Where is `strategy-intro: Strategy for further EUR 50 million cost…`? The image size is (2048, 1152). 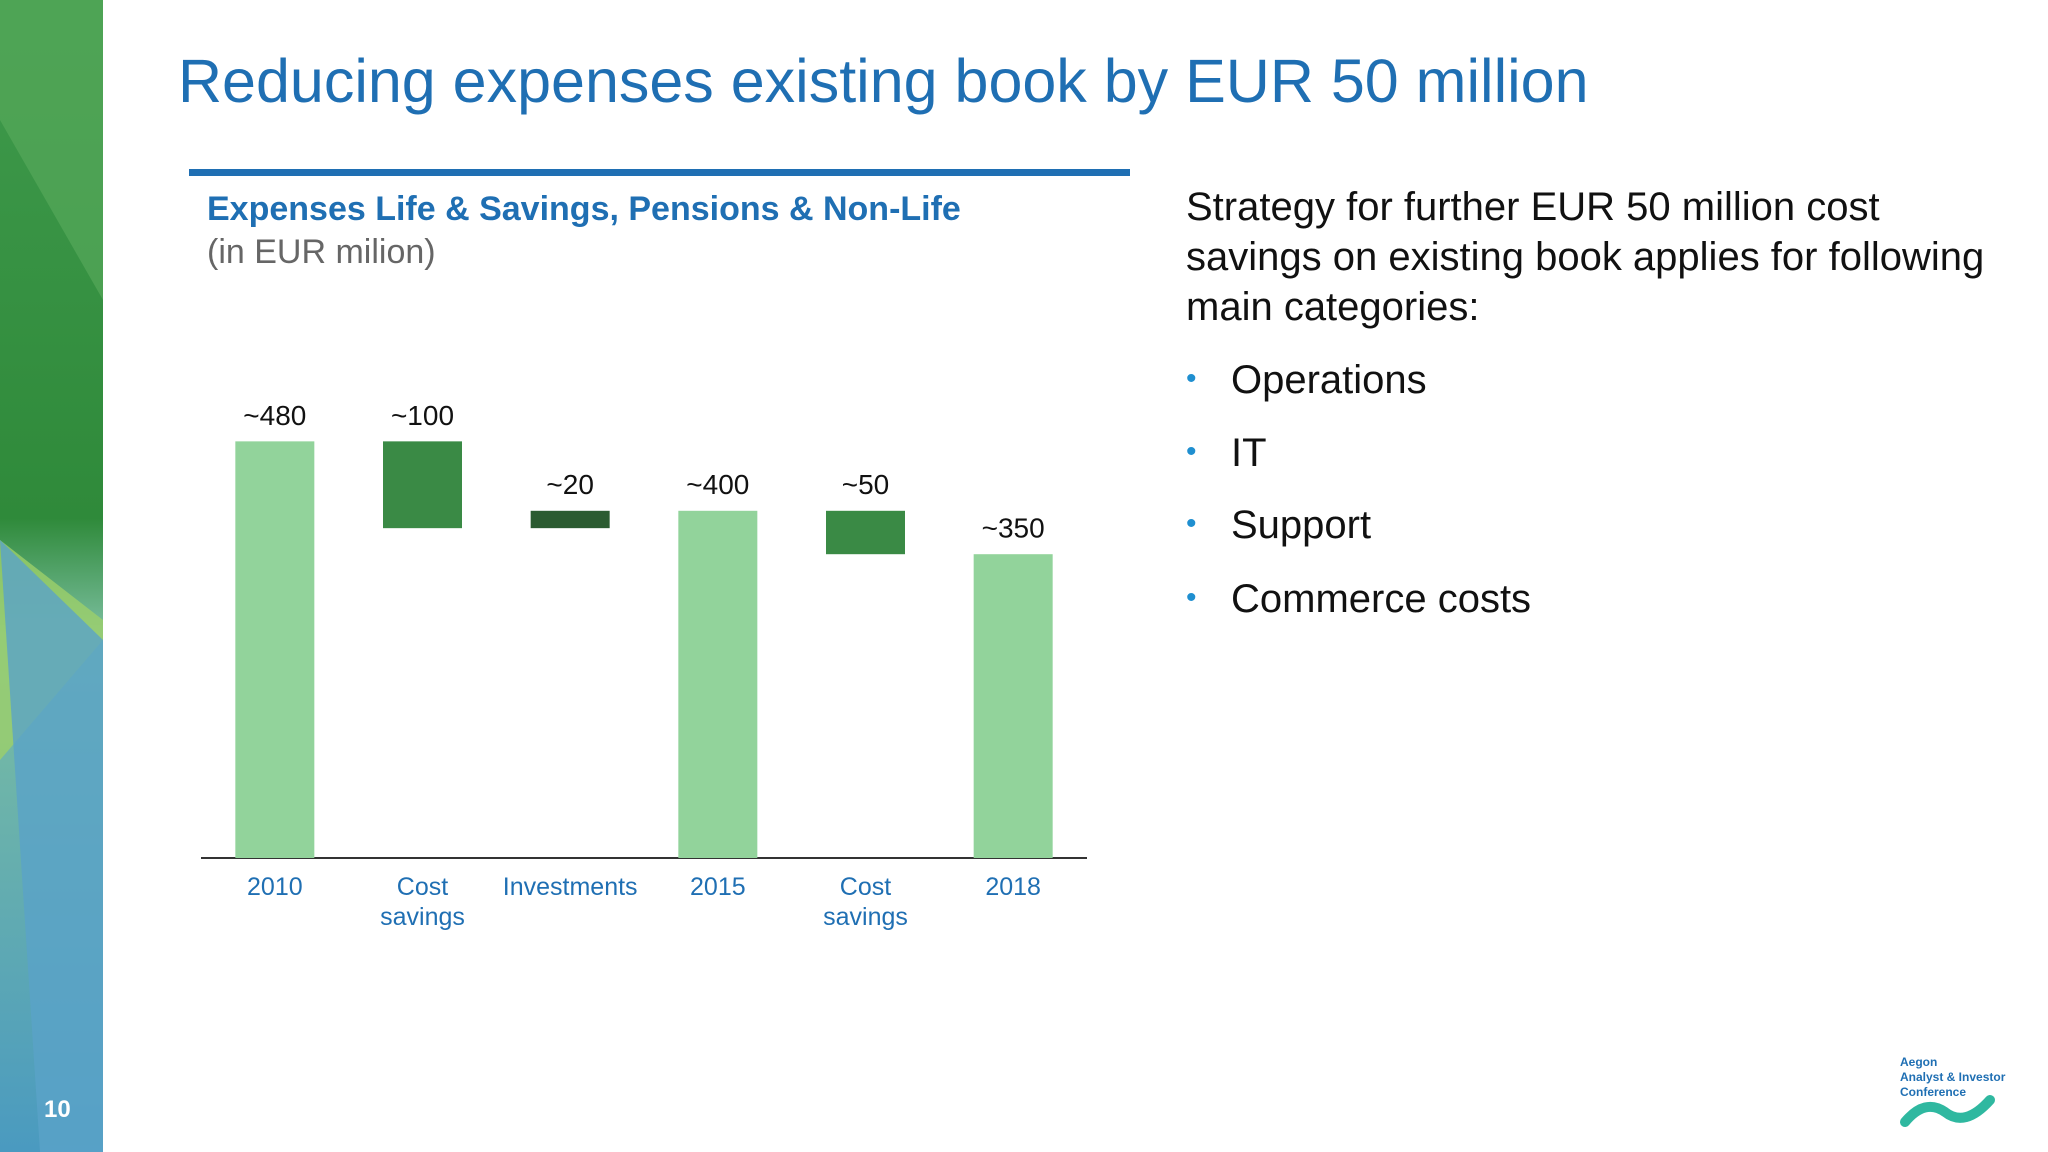
strategy-intro: Strategy for further EUR 50 million cost… is located at coordinates (1585, 257).